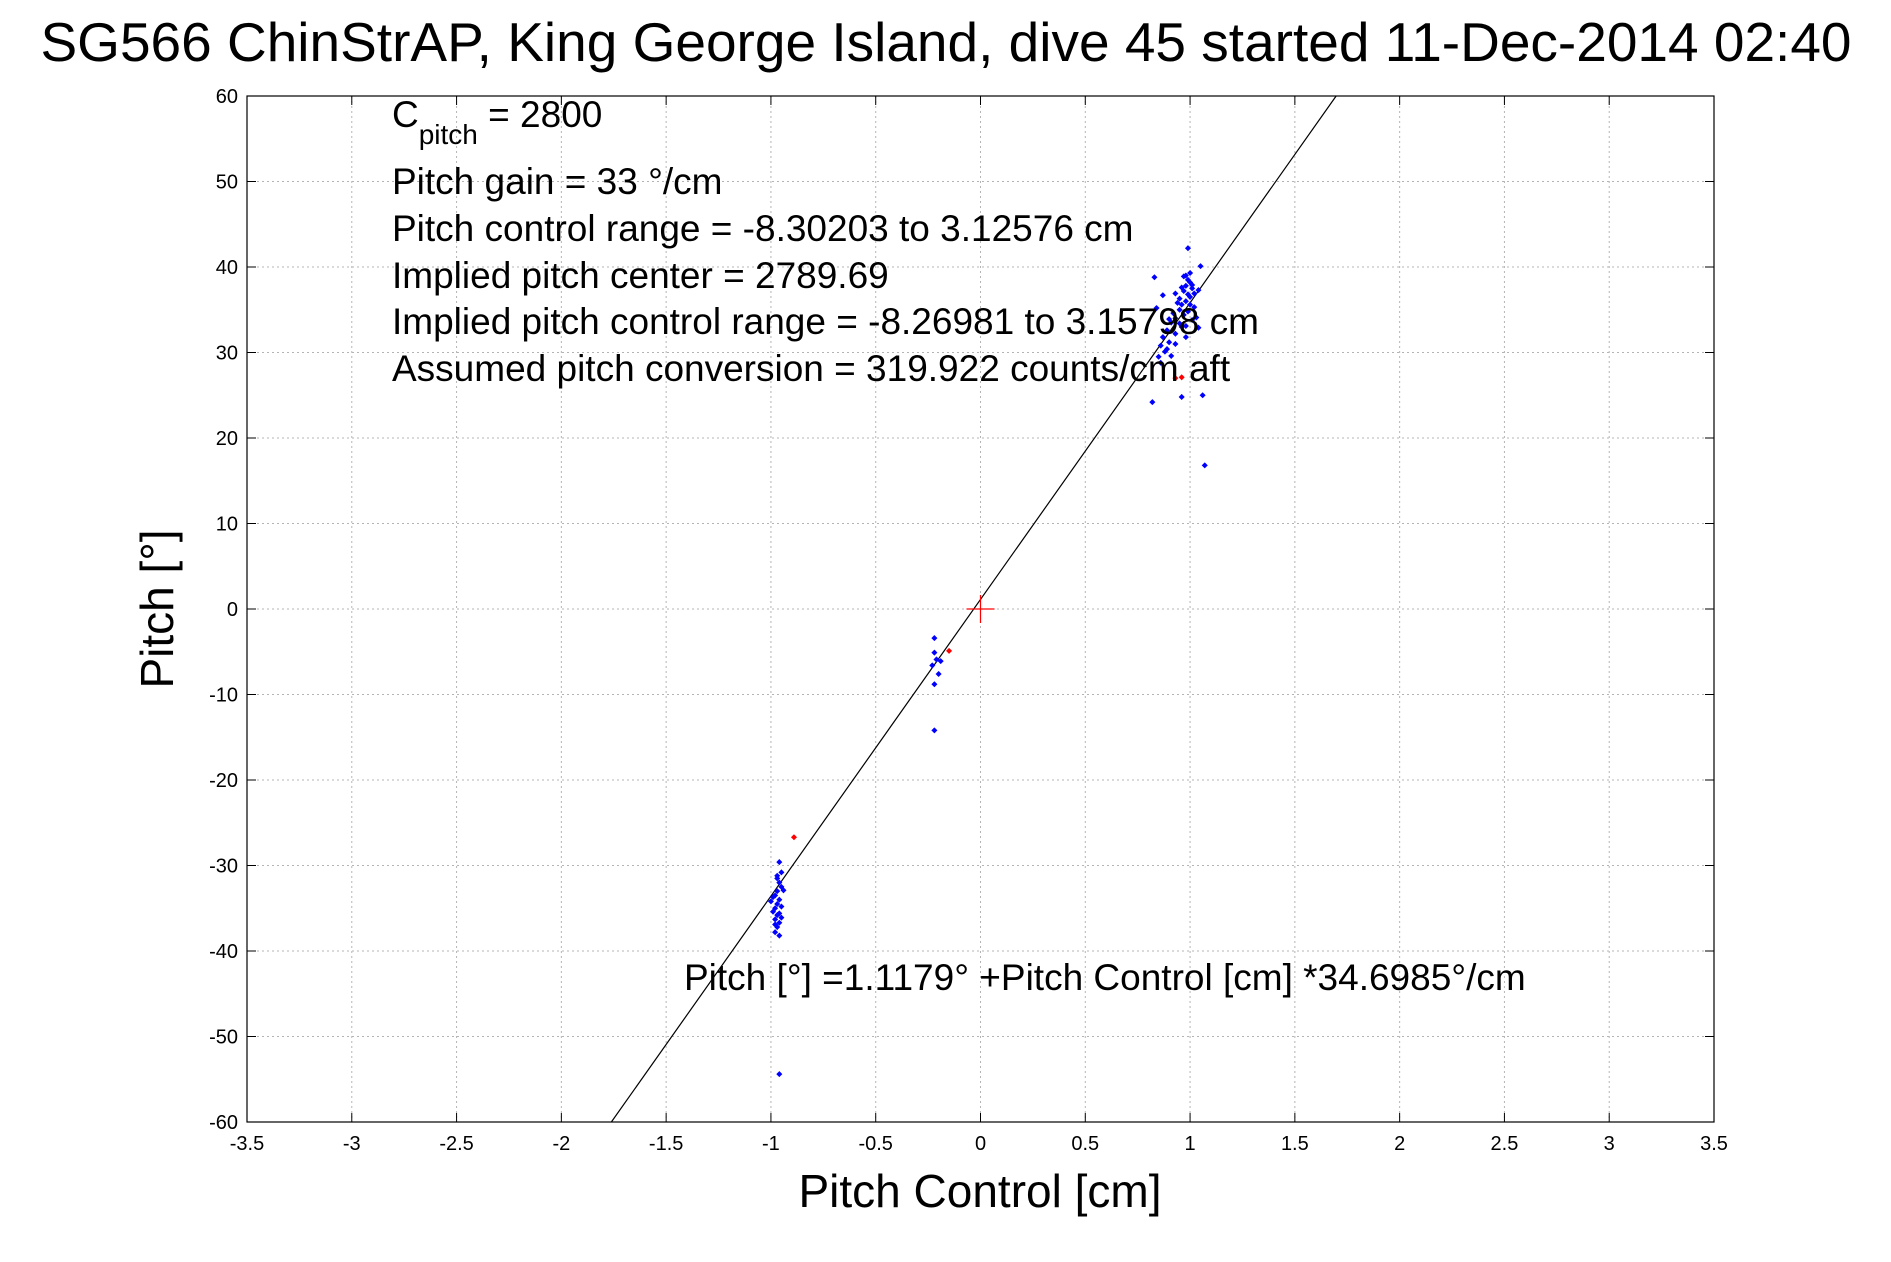  Describe the element at coordinates (1085, 1144) in the screenshot. I see `x-tick-label: 0.5` at that location.